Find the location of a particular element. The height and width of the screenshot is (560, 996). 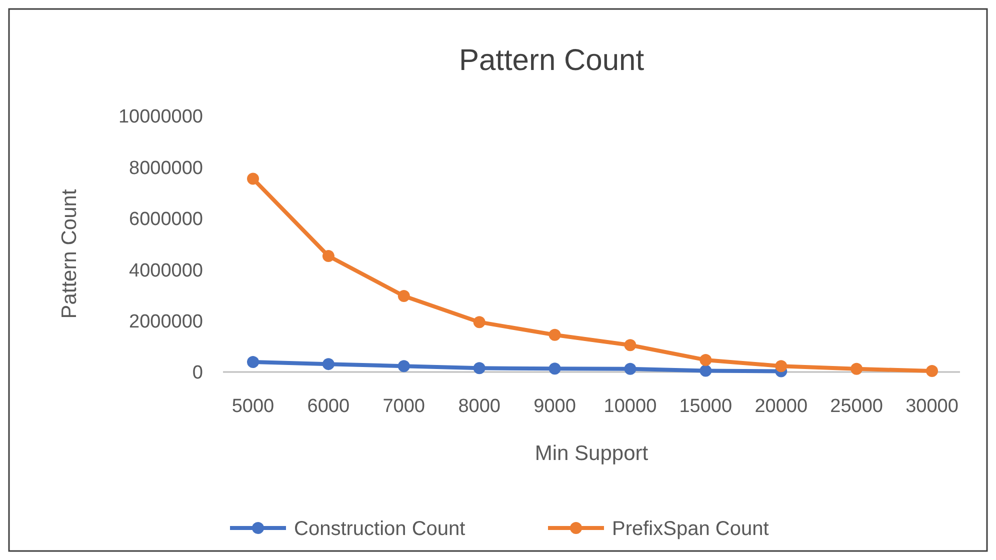

y-tick-label: 2000000 is located at coordinates (166, 321).